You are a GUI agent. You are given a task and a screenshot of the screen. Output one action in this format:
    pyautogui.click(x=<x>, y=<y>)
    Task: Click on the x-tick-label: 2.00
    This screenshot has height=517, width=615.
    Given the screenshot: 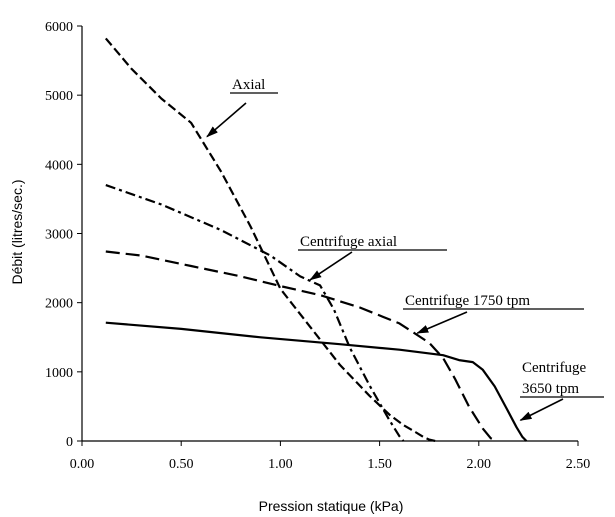 What is the action you would take?
    pyautogui.click(x=479, y=464)
    